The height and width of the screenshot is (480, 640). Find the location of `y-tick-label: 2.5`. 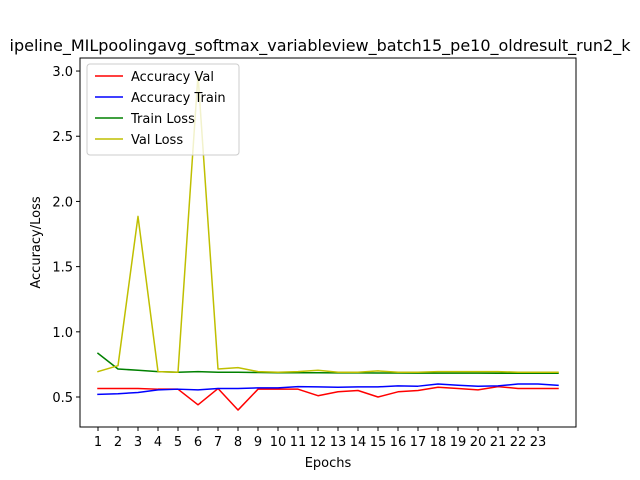

y-tick-label: 2.5 is located at coordinates (62, 137).